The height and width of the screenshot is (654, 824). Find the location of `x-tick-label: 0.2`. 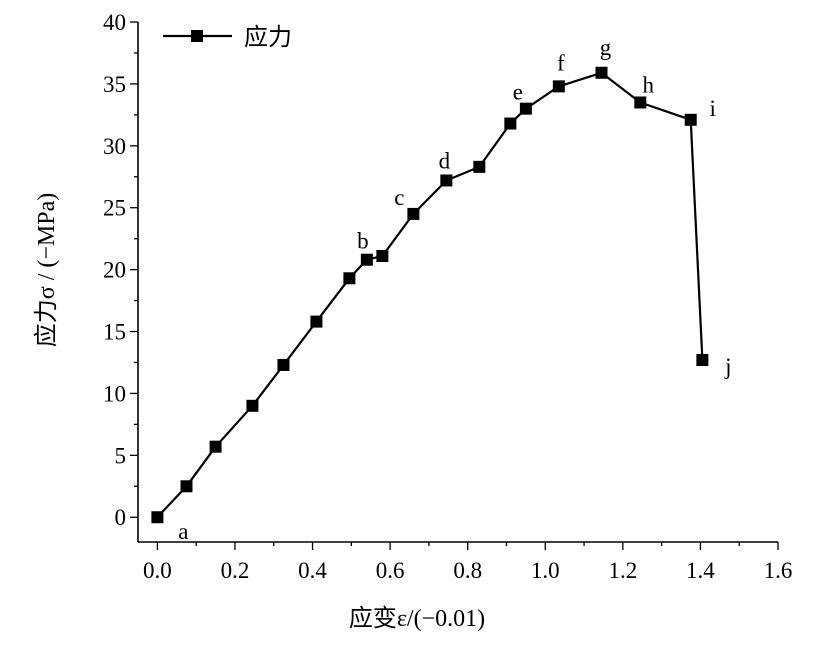

x-tick-label: 0.2 is located at coordinates (235, 570).